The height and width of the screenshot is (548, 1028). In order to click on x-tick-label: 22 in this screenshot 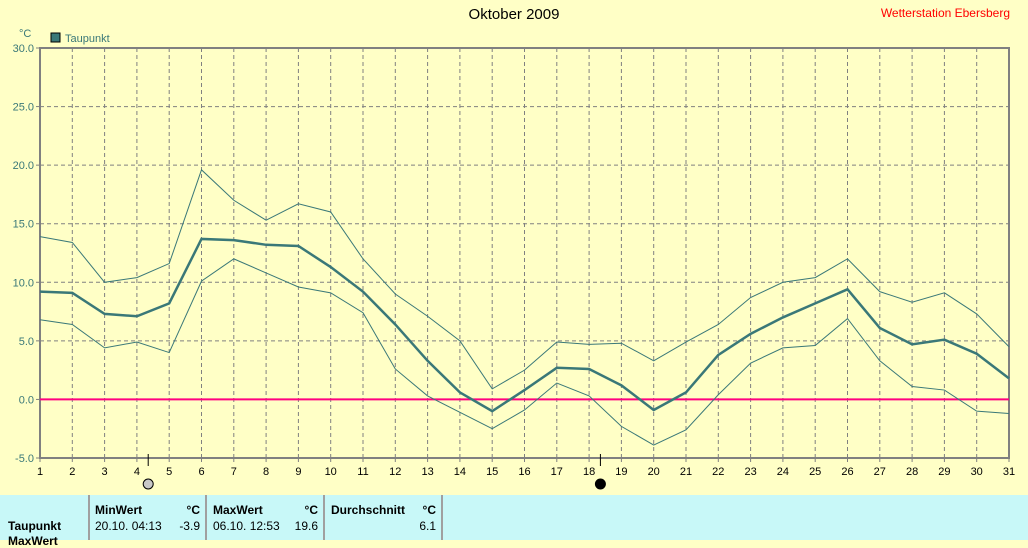, I will do `click(718, 472)`.